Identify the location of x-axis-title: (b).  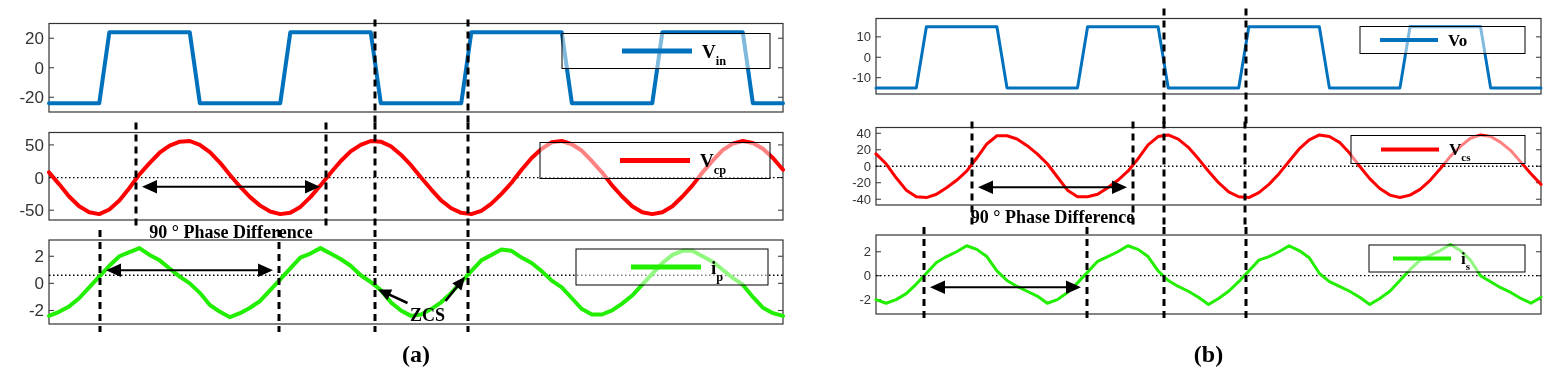
(1208, 354).